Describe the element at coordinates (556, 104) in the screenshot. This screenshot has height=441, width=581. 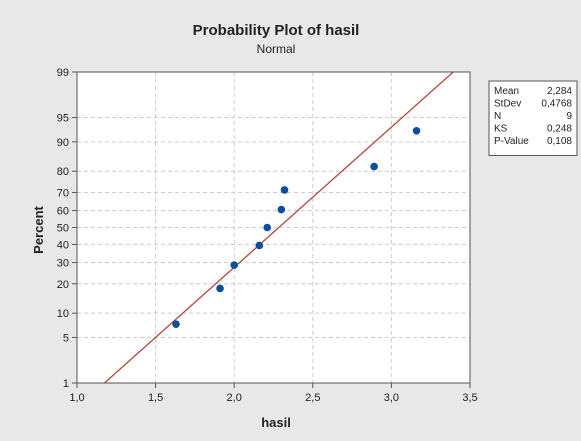
I see `stat-value: 0,4768` at that location.